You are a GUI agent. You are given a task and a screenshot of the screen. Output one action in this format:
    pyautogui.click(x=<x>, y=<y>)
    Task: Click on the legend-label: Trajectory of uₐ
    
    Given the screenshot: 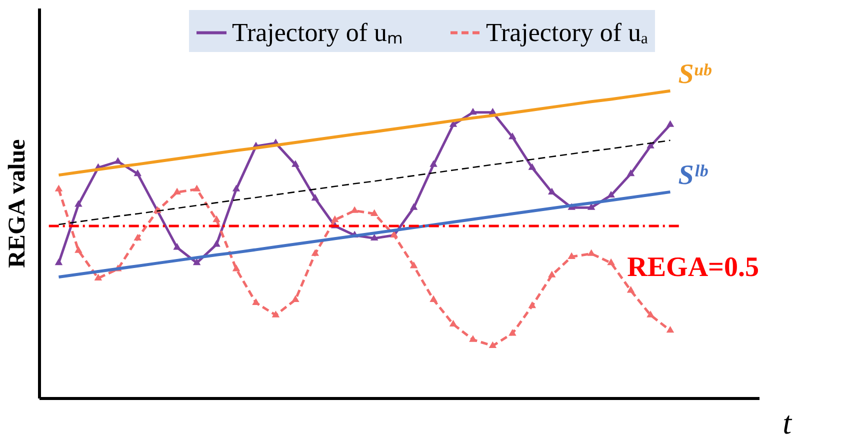 What is the action you would take?
    pyautogui.click(x=567, y=32)
    